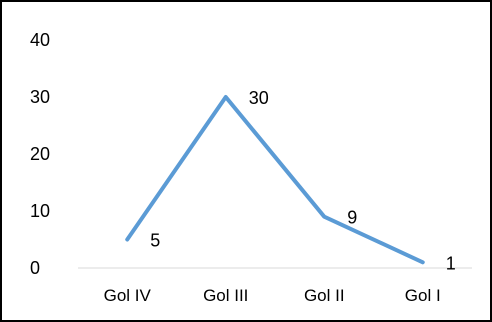  Describe the element at coordinates (40, 154) in the screenshot. I see `y-tick-label: 20` at that location.